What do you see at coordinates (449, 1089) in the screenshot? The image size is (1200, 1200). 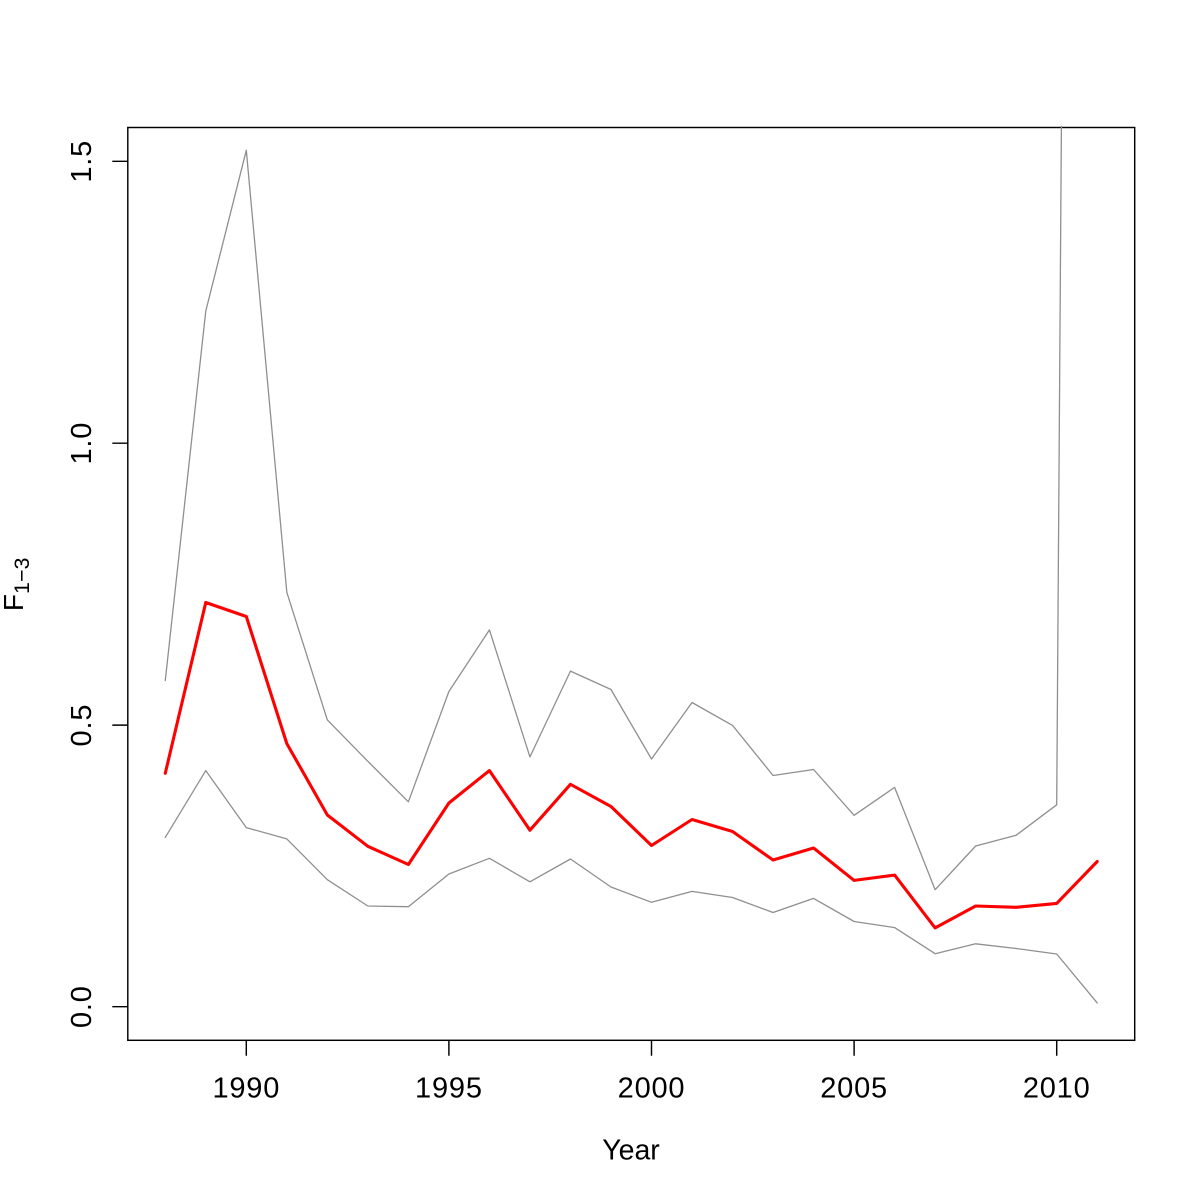 I see `svg-text: 1995` at bounding box center [449, 1089].